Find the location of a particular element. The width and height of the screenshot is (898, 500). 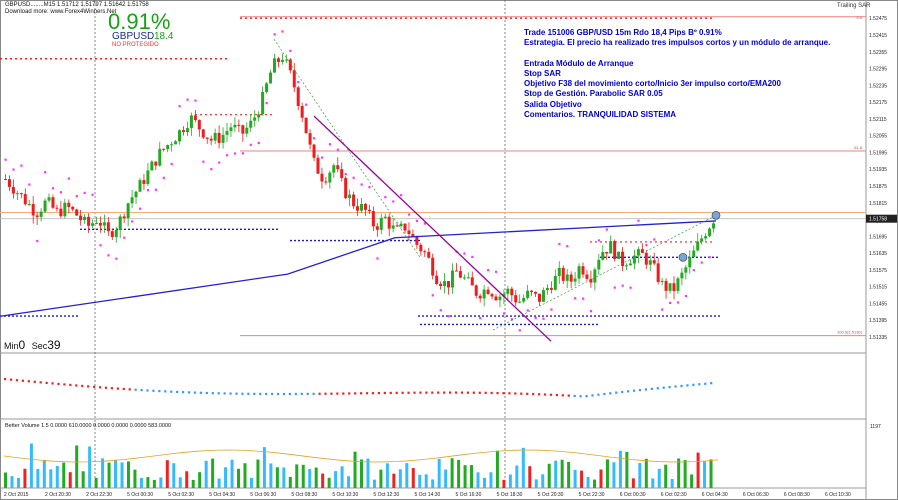

timer-sec: 39 is located at coordinates (54, 345).